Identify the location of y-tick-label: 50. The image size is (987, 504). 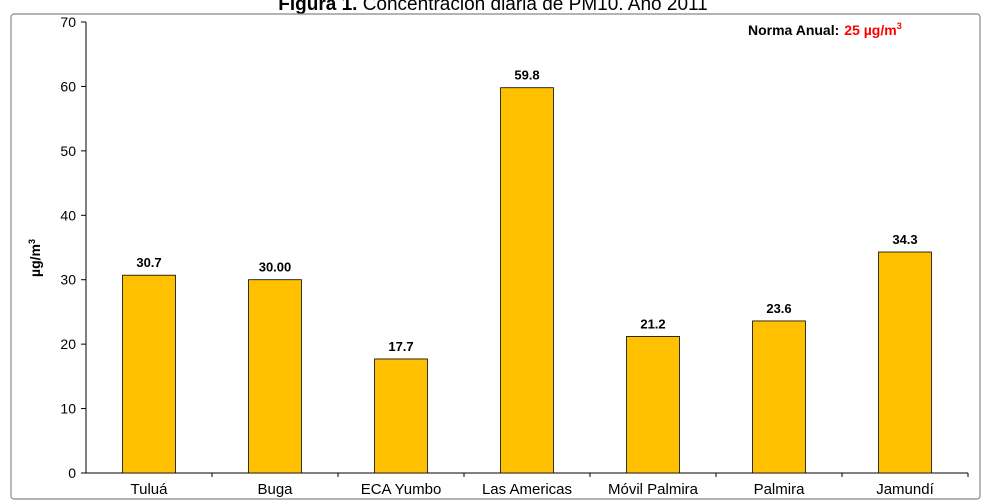
(68, 151).